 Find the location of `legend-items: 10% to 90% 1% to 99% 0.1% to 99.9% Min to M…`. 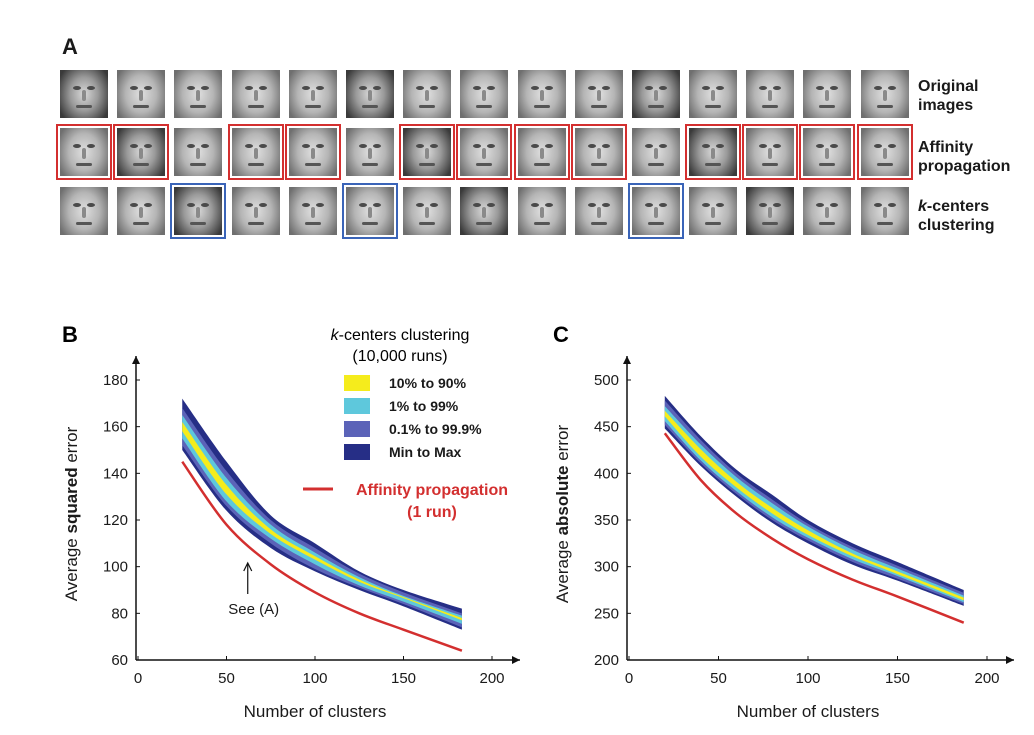

legend-items: 10% to 90% 1% to 99% 0.1% to 99.9% Min to M… is located at coordinates (413, 417).